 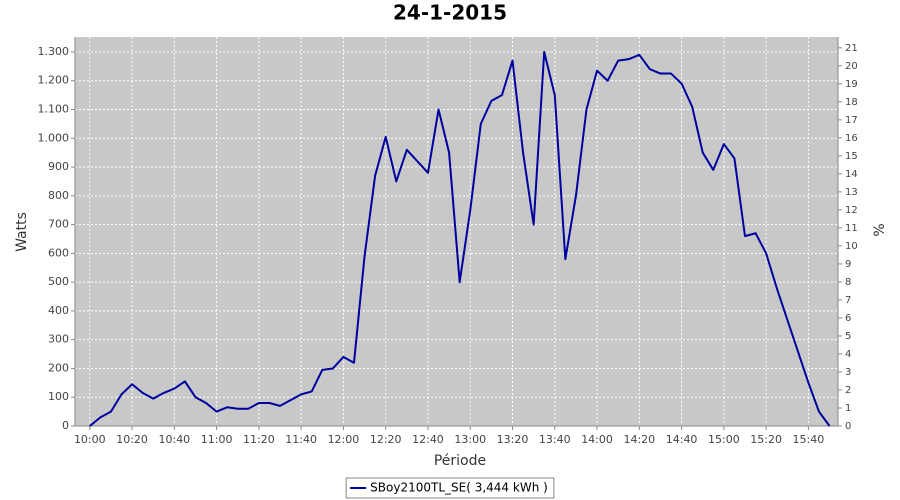 I want to click on y2-tick-label: 21, so click(x=851, y=48).